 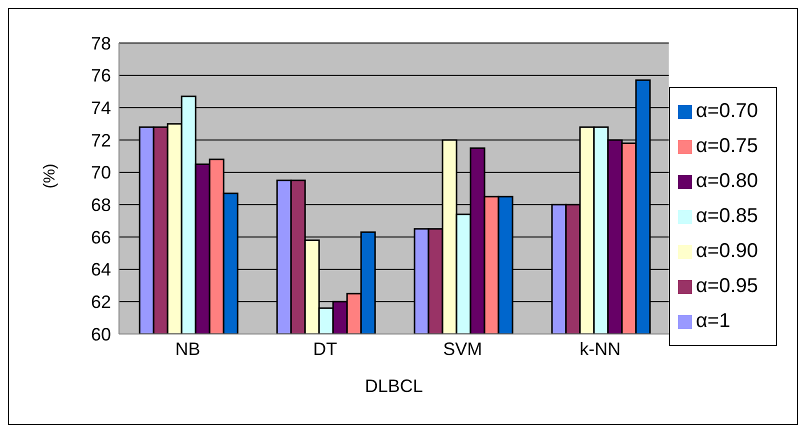 What do you see at coordinates (100, 270) in the screenshot?
I see `y-tick-label: 64` at bounding box center [100, 270].